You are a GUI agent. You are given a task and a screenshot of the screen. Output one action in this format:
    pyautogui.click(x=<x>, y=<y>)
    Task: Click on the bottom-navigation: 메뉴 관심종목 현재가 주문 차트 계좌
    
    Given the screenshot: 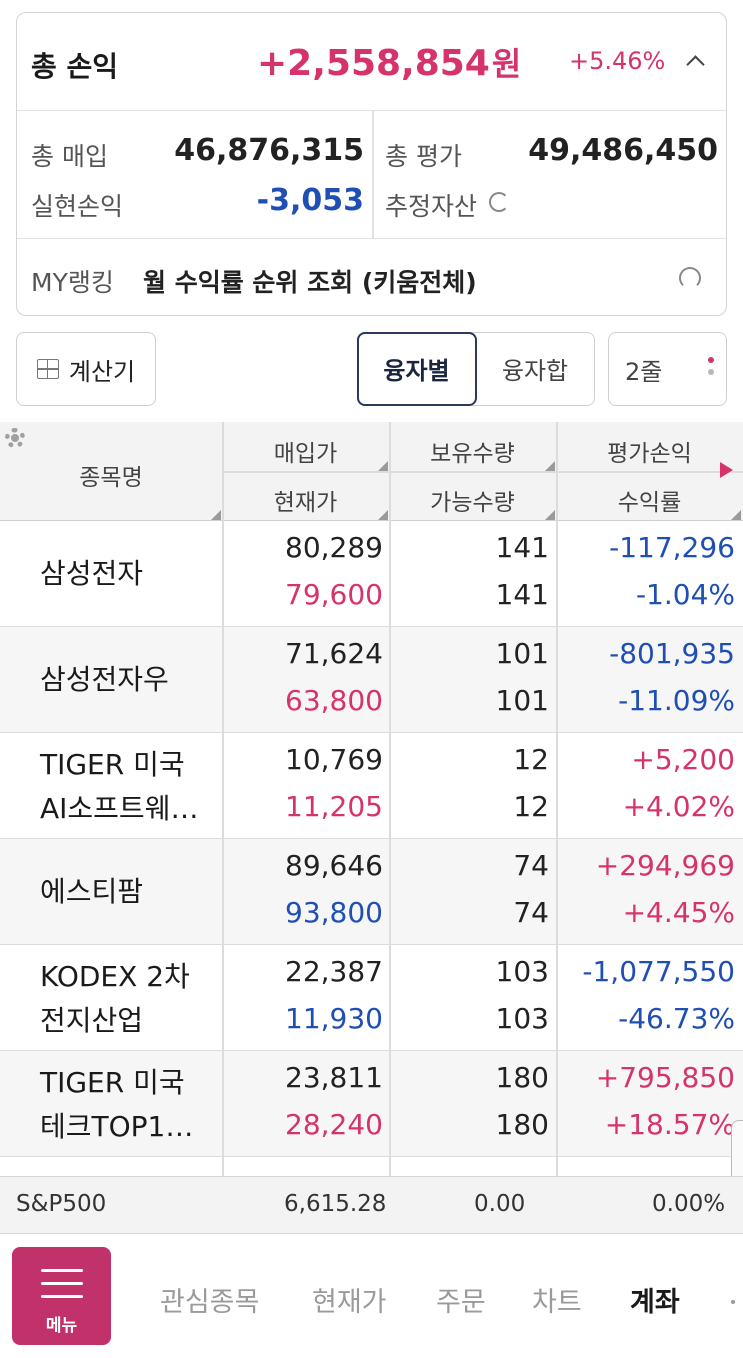 What is the action you would take?
    pyautogui.click(x=371, y=1296)
    